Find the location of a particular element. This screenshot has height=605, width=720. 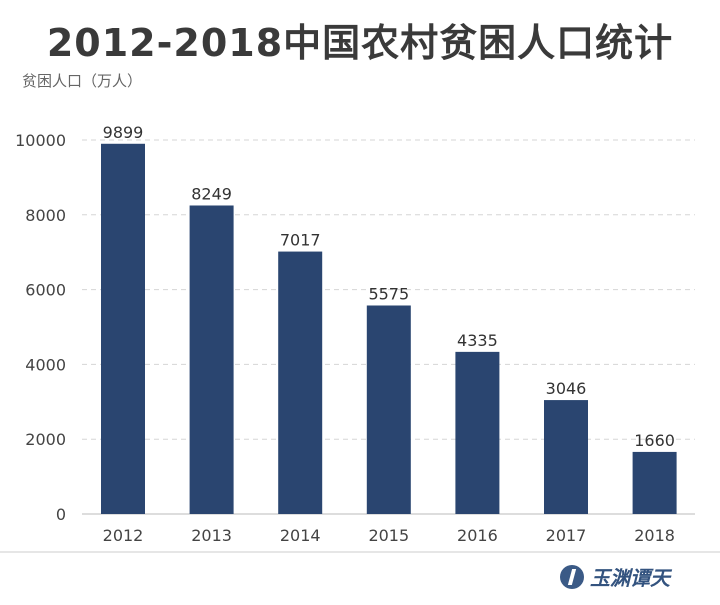

data-label: 4335 is located at coordinates (477, 340).